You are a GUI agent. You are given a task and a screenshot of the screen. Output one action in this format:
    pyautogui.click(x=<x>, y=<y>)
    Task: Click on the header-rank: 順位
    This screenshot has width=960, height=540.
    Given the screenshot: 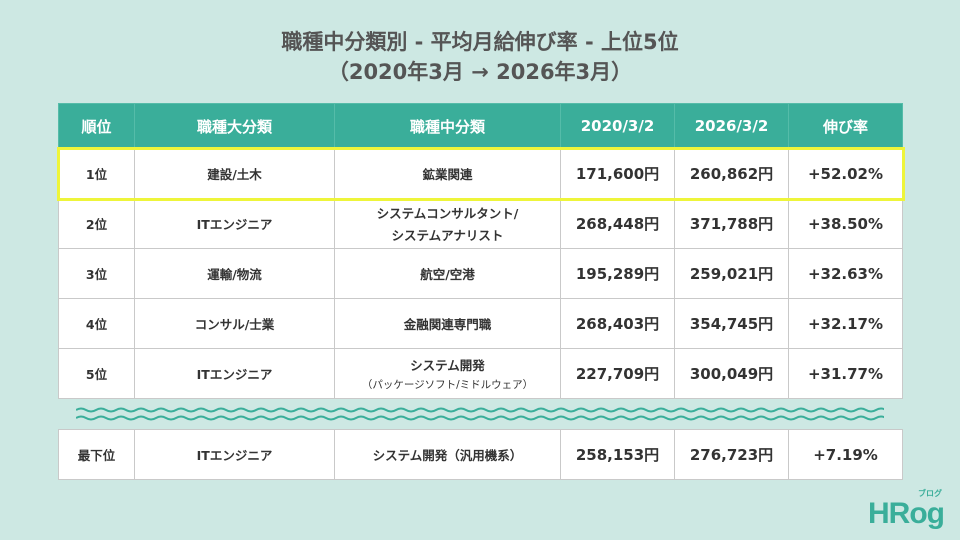 What is the action you would take?
    pyautogui.click(x=96, y=126)
    